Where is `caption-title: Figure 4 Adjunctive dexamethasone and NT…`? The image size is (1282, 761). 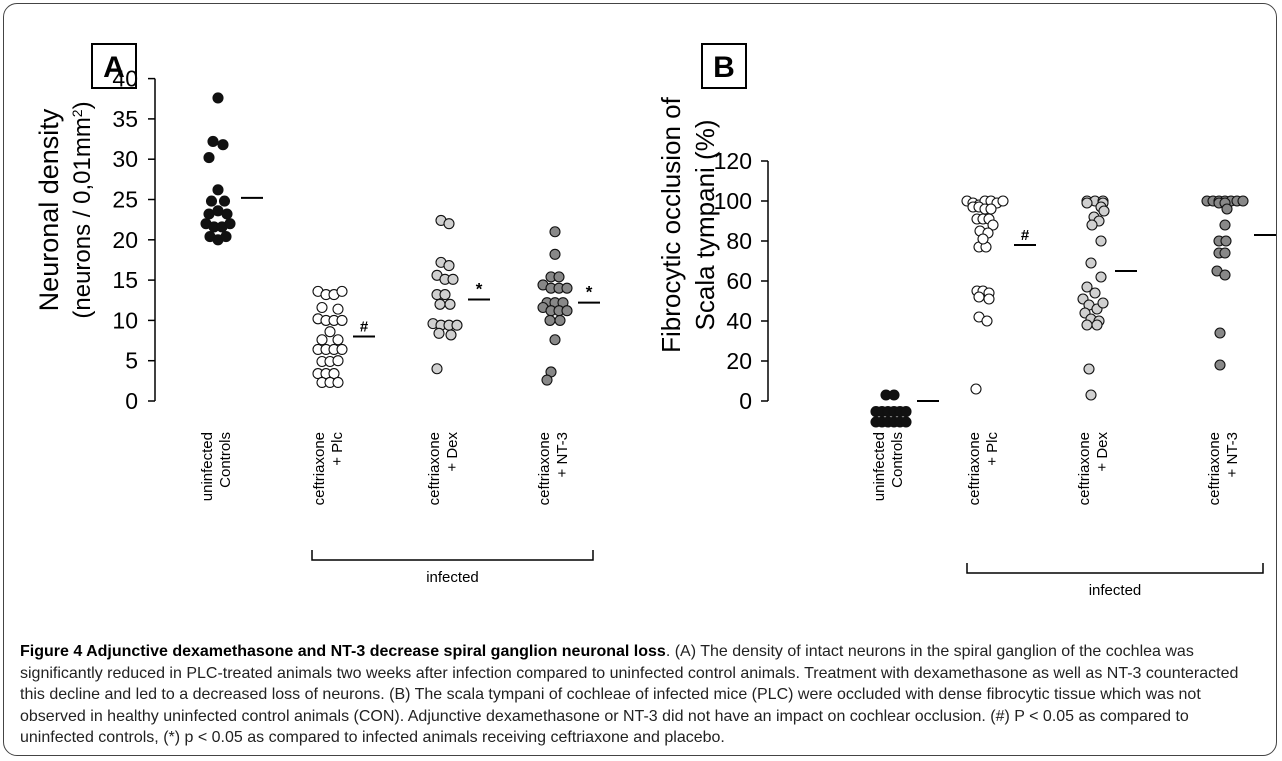 caption-title: Figure 4 Adjunctive dexamethasone and NT… is located at coordinates (343, 651).